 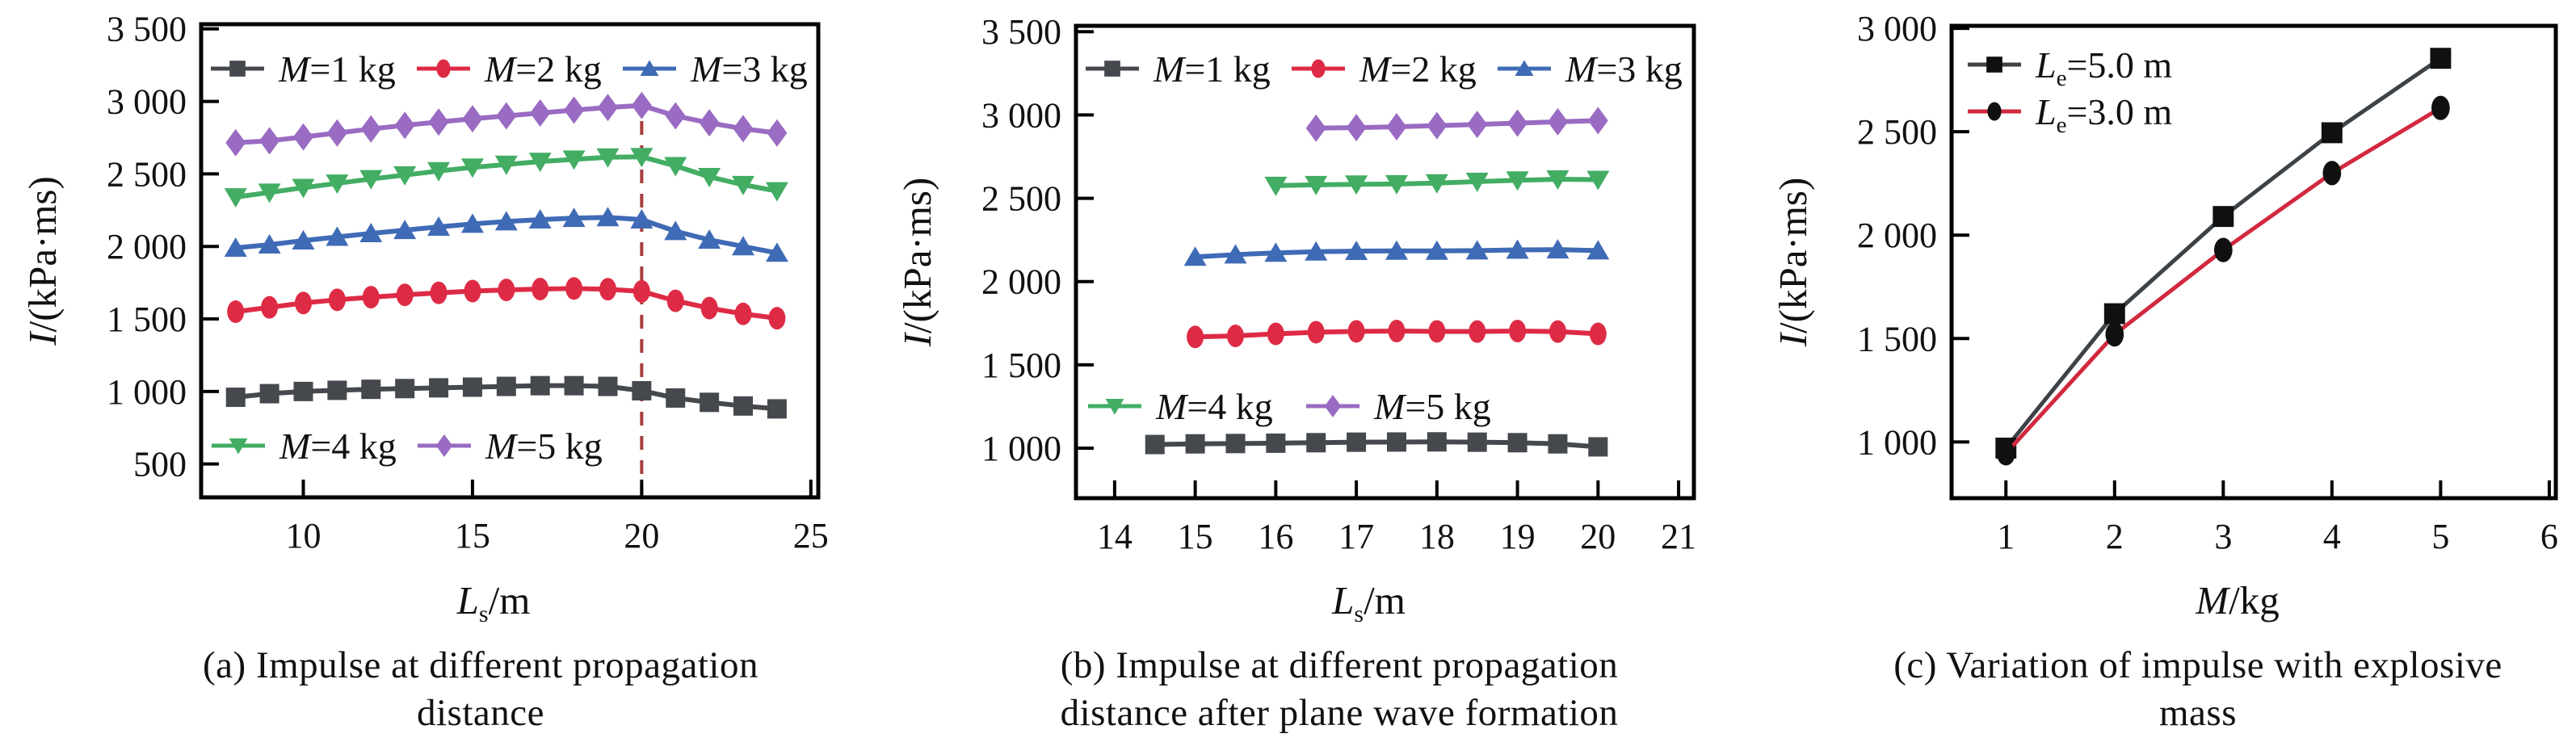 I want to click on y-tick-label: 1 000, so click(x=1897, y=442).